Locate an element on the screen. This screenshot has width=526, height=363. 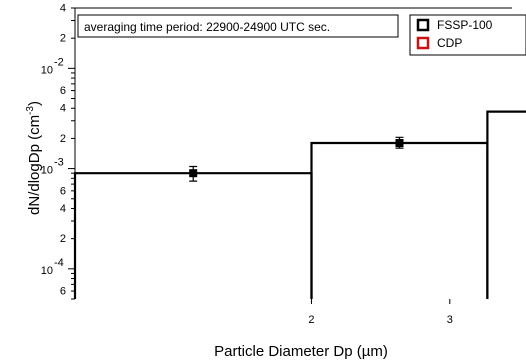
legend-swatch-fssp is located at coordinates (423, 25).